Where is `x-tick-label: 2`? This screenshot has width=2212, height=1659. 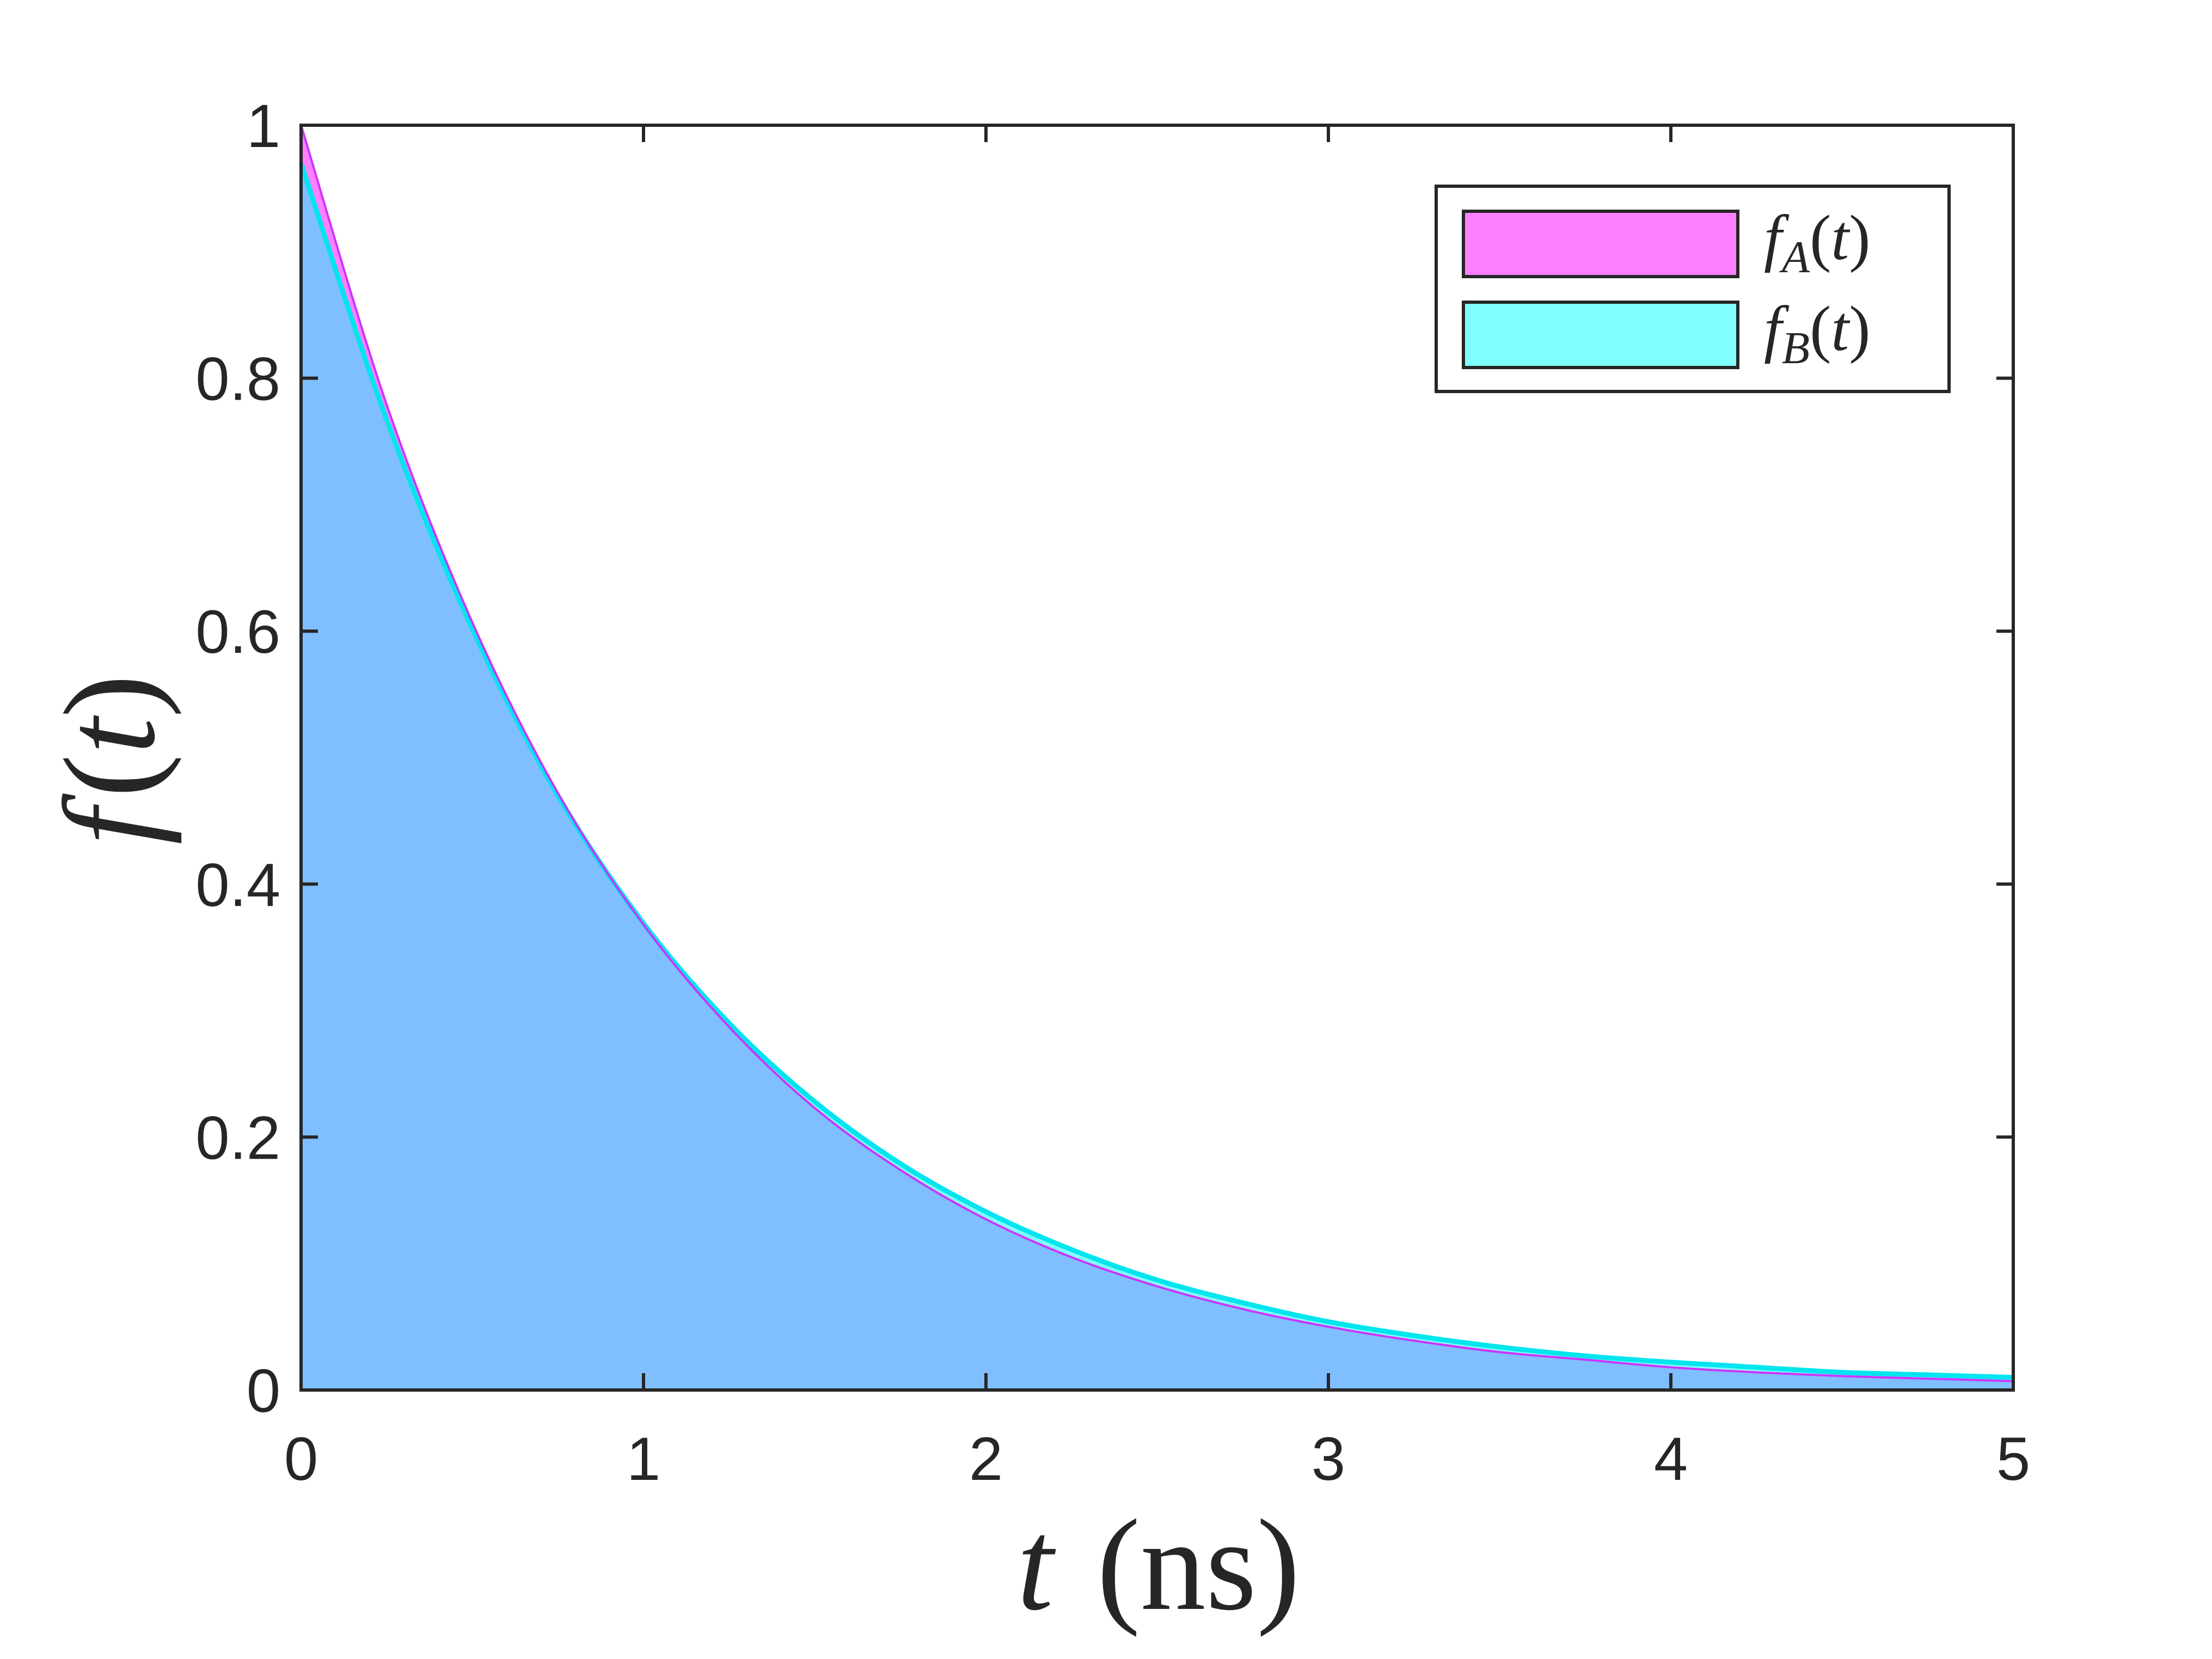
x-tick-label: 2 is located at coordinates (986, 1459).